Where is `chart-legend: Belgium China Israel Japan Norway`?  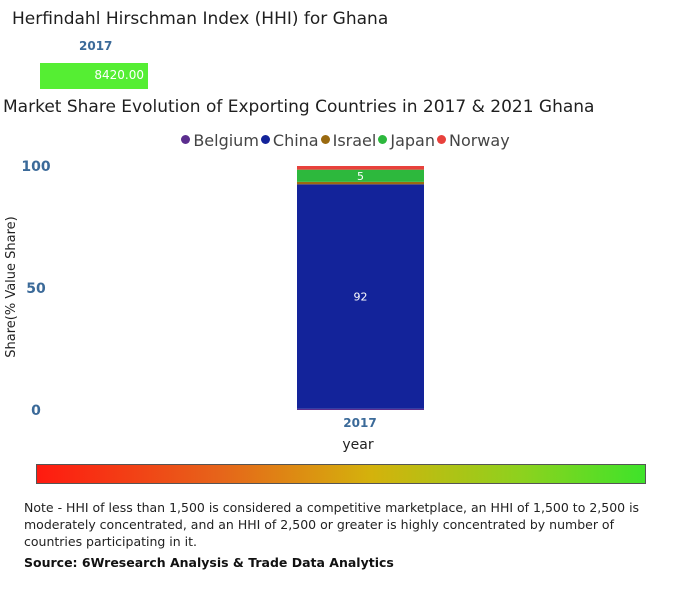
chart-legend: Belgium China Israel Japan Norway is located at coordinates (345, 140).